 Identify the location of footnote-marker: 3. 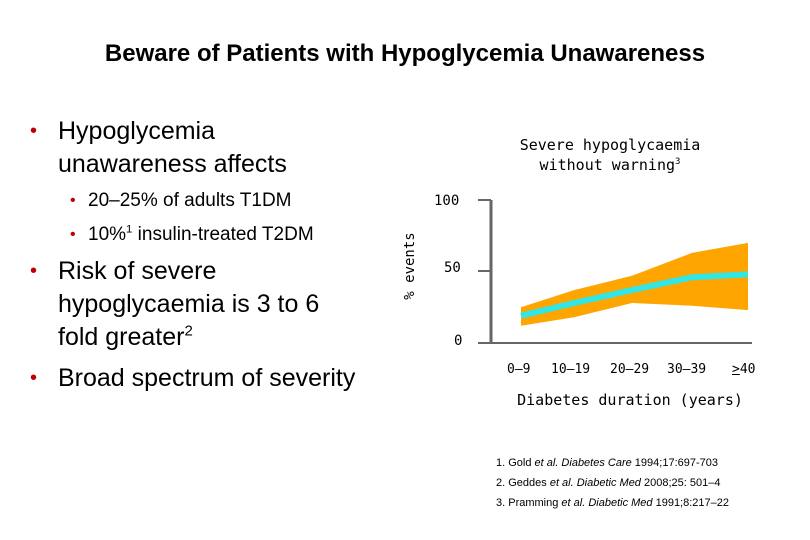
(678, 162).